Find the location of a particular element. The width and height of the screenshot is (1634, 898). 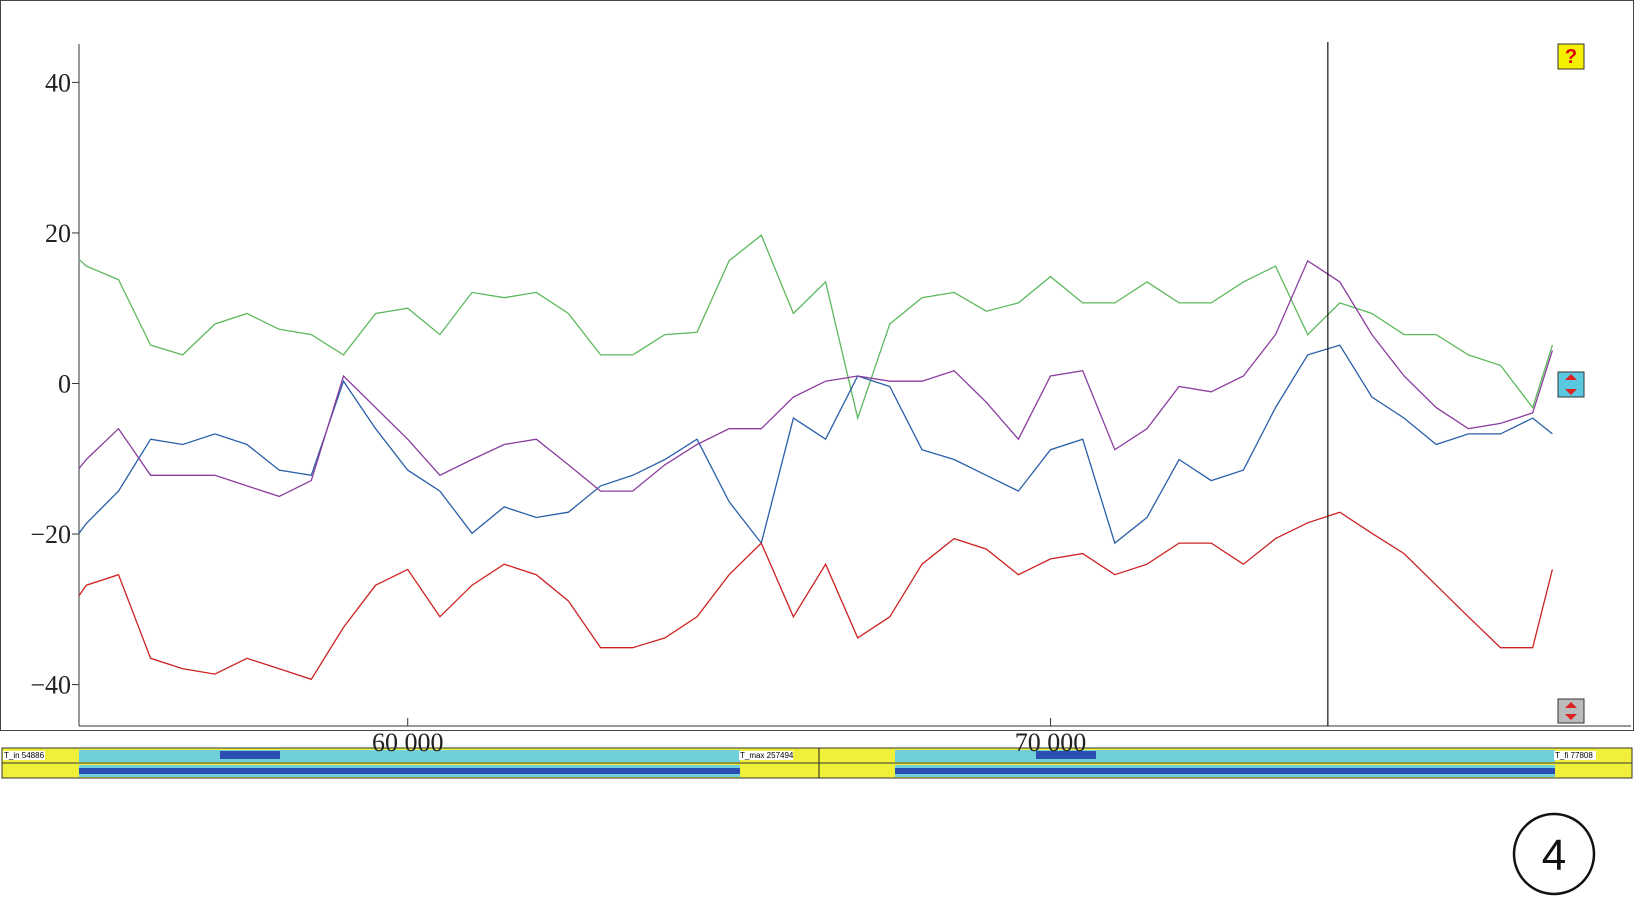

zoom-button is located at coordinates (1571, 384).